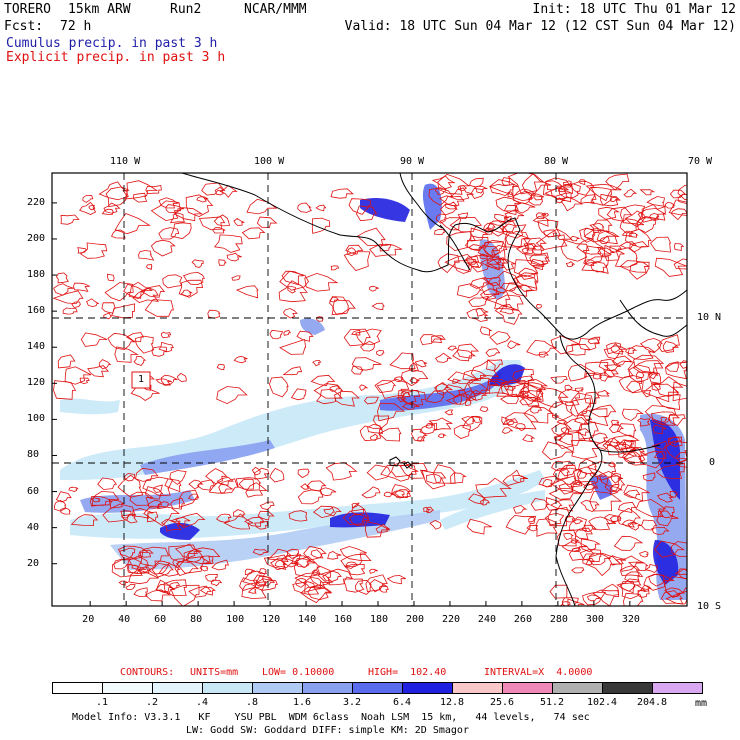 The image size is (740, 740). Describe the element at coordinates (202, 702) in the screenshot. I see `colorbar-label: .4` at that location.